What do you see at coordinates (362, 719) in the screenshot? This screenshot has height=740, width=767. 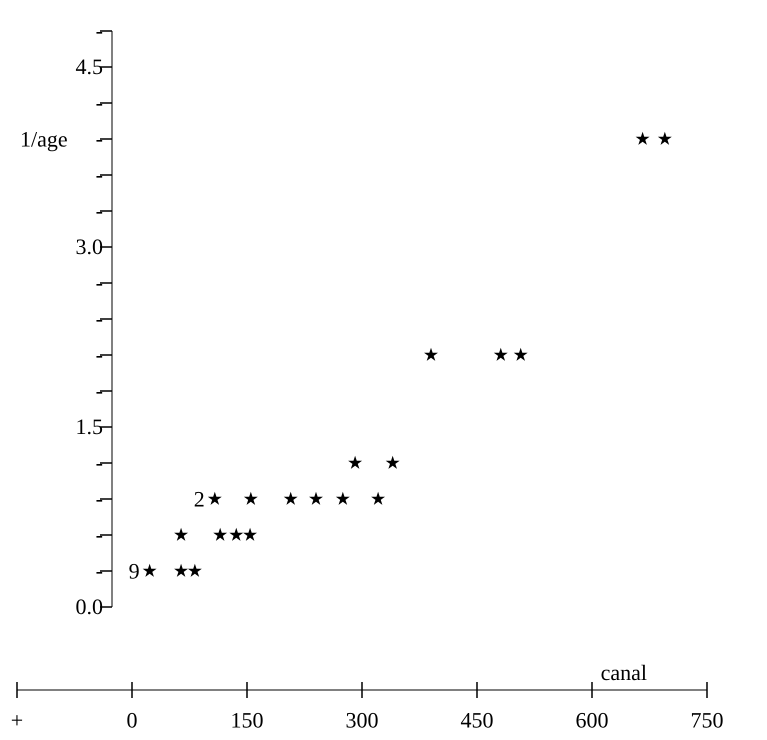 I see `x-tick-label: 300` at bounding box center [362, 719].